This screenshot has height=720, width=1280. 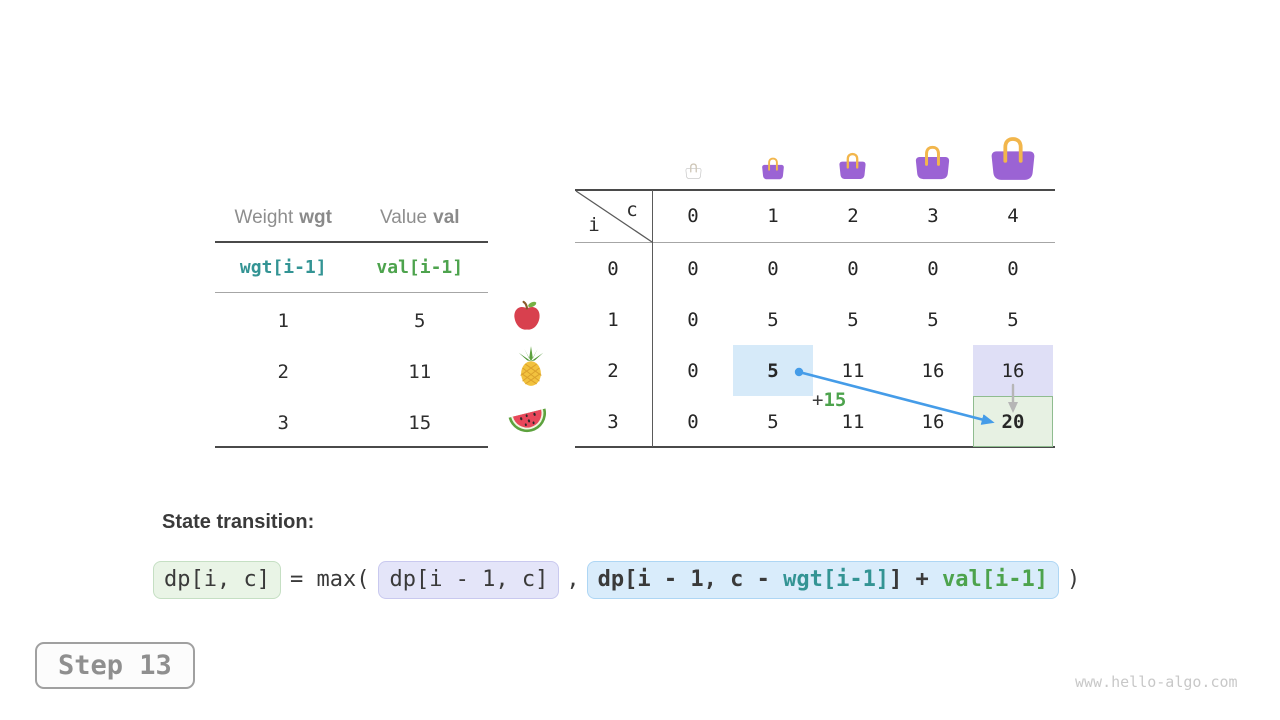 What do you see at coordinates (573, 580) in the screenshot?
I see `formula-comma: ,` at bounding box center [573, 580].